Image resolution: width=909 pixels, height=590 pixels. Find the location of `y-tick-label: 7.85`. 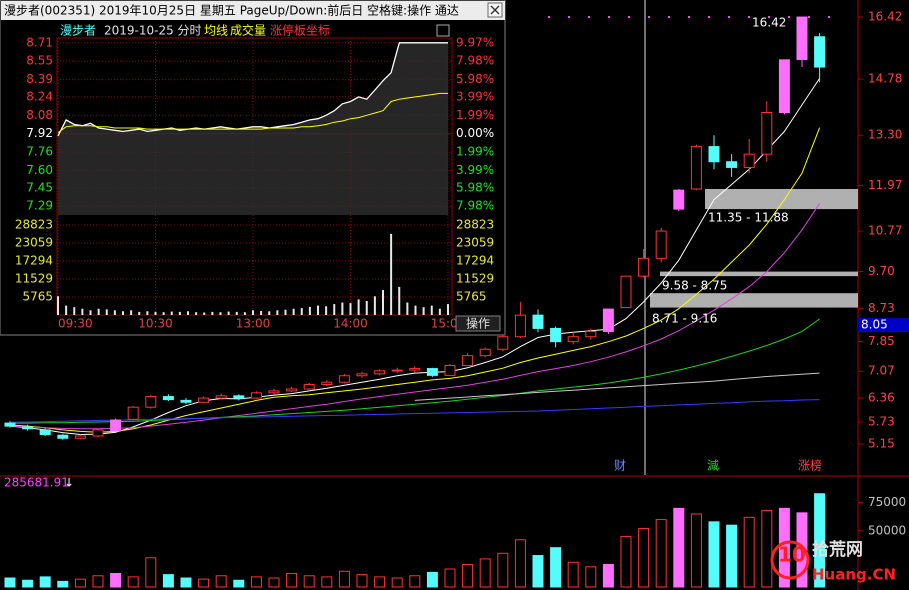

y-tick-label: 7.85 is located at coordinates (881, 341).